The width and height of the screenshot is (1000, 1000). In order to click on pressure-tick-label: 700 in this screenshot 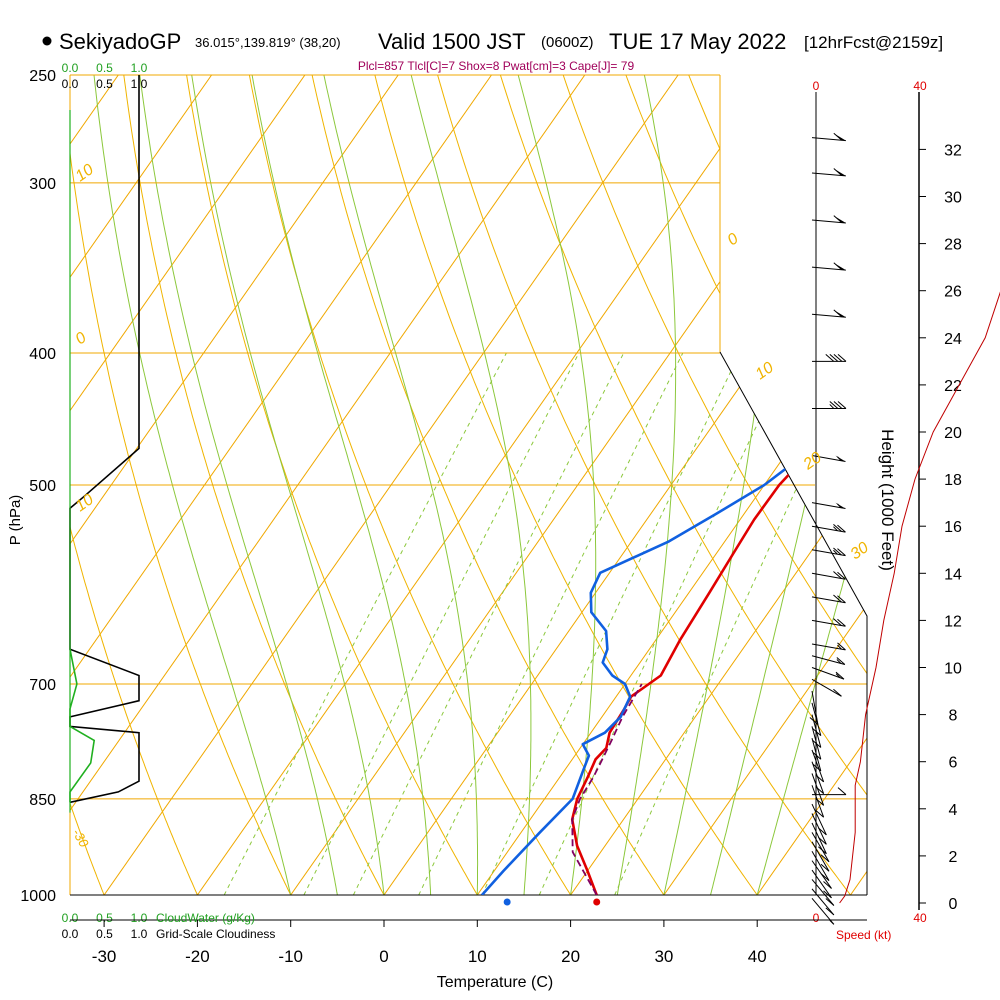, I will do `click(42, 685)`.